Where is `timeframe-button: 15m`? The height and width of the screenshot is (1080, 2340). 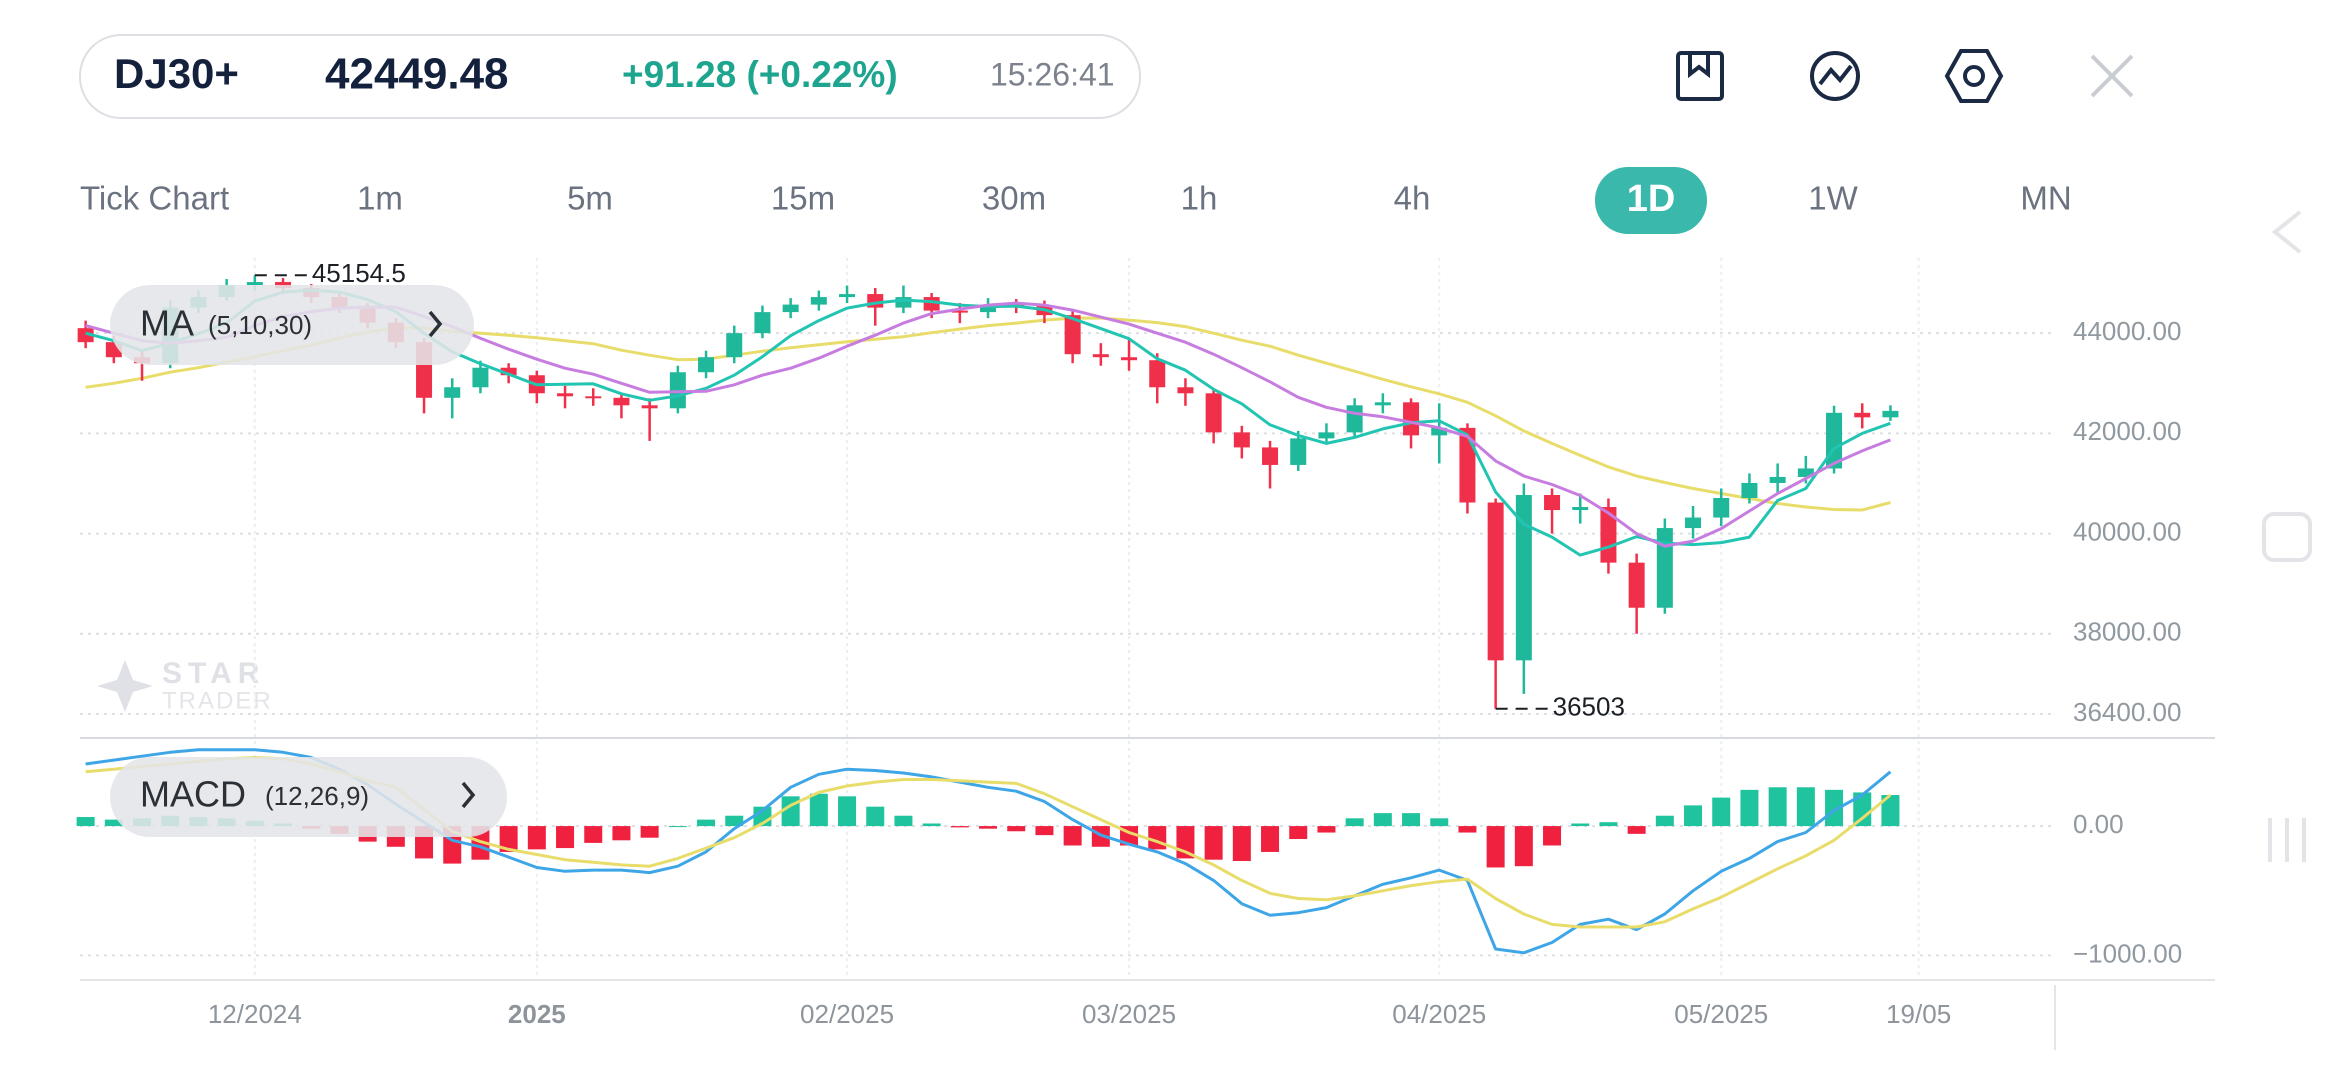 timeframe-button: 15m is located at coordinates (803, 198).